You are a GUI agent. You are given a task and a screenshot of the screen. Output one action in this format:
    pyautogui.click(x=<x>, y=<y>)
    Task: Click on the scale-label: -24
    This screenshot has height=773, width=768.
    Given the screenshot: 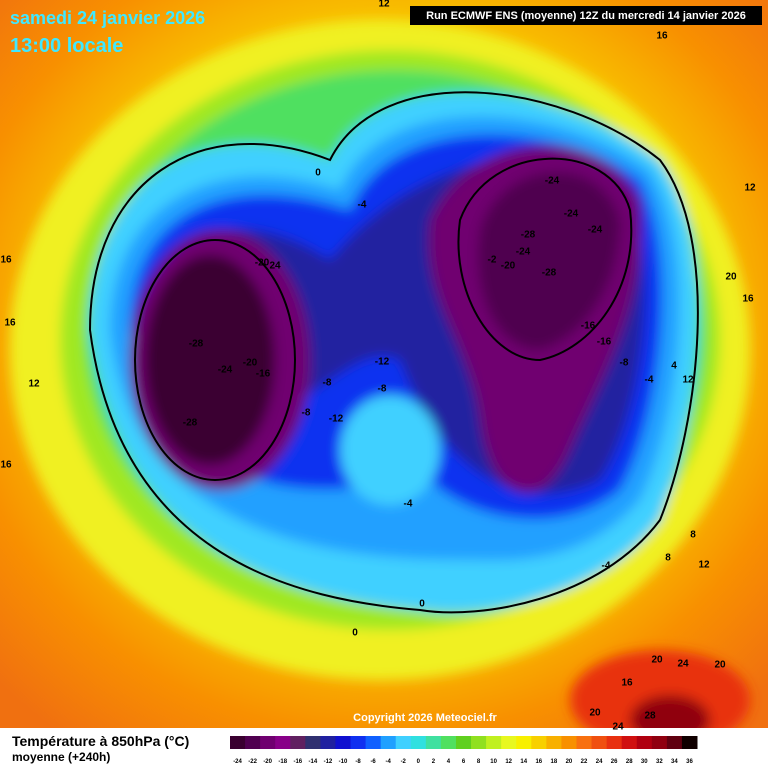 What is the action you would take?
    pyautogui.click(x=237, y=762)
    